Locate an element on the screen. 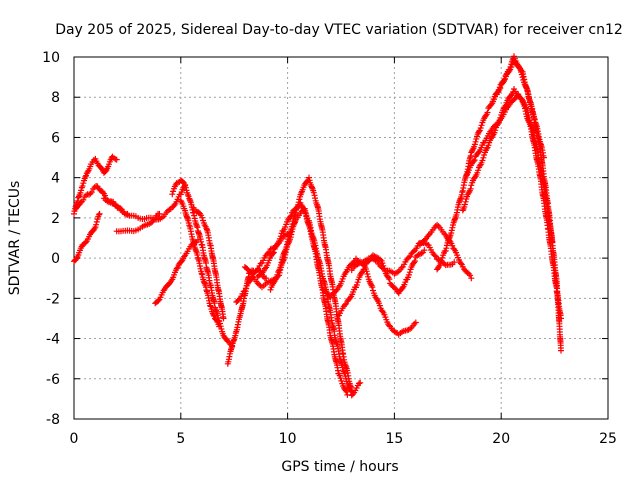 The height and width of the screenshot is (480, 640). y-tick-label: -6 is located at coordinates (53, 380).